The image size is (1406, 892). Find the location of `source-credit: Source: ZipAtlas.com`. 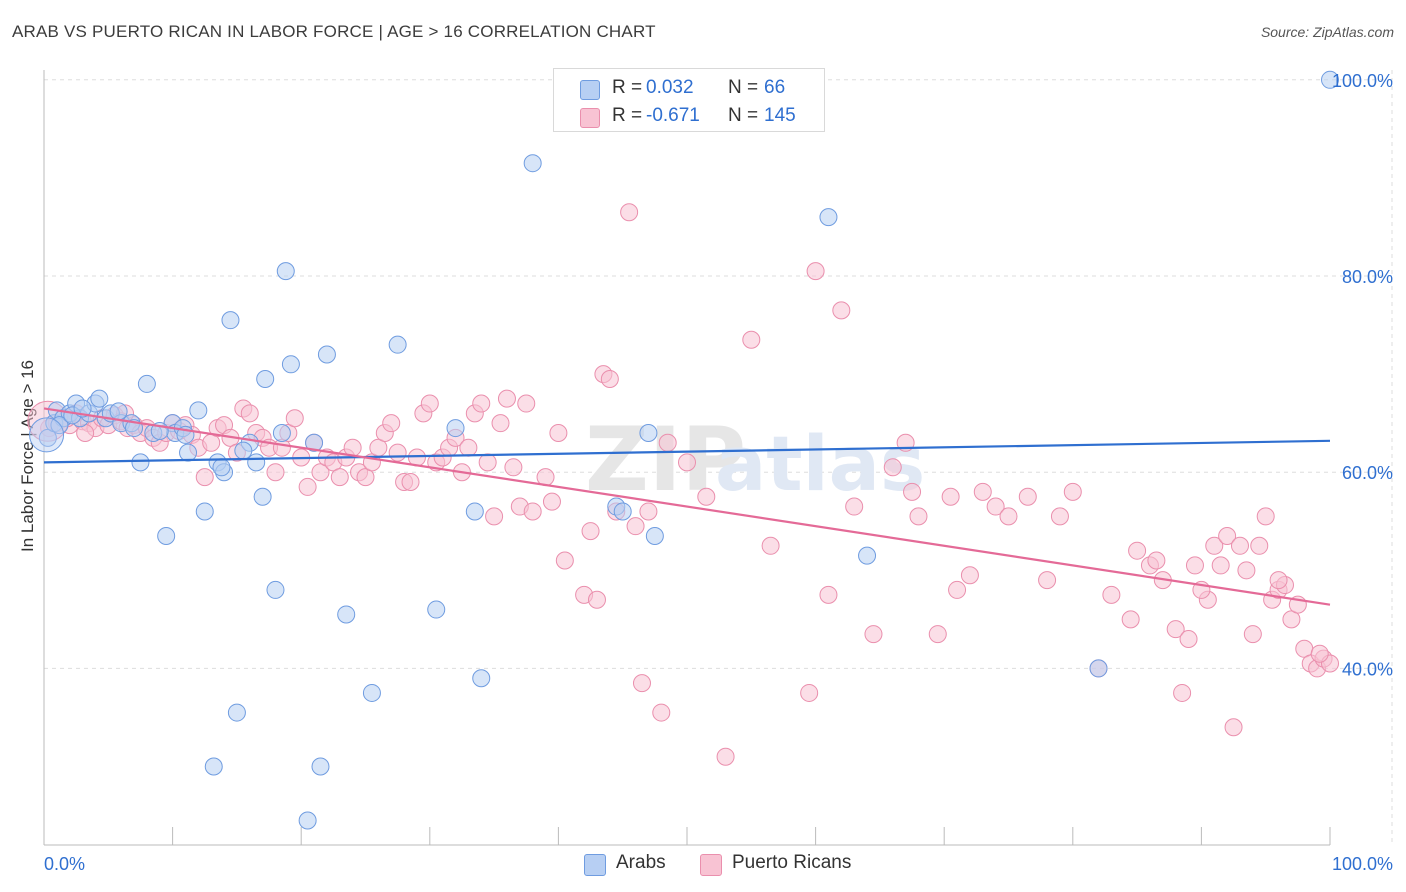

source-credit: Source: ZipAtlas.com is located at coordinates (1327, 32).